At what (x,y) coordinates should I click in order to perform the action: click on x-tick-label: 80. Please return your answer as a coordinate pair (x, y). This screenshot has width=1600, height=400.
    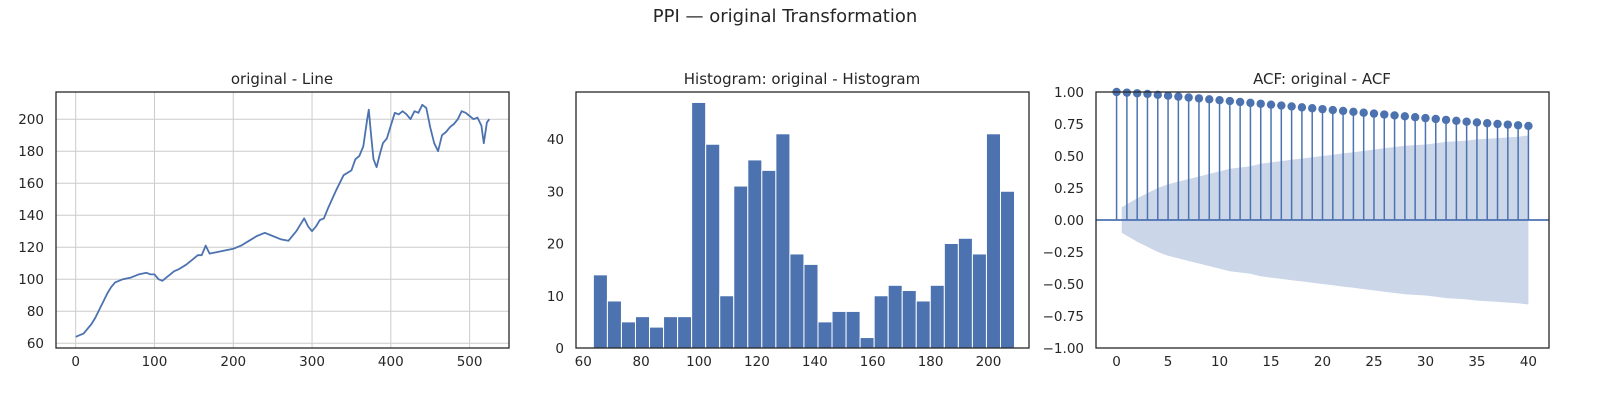
    Looking at the image, I should click on (641, 362).